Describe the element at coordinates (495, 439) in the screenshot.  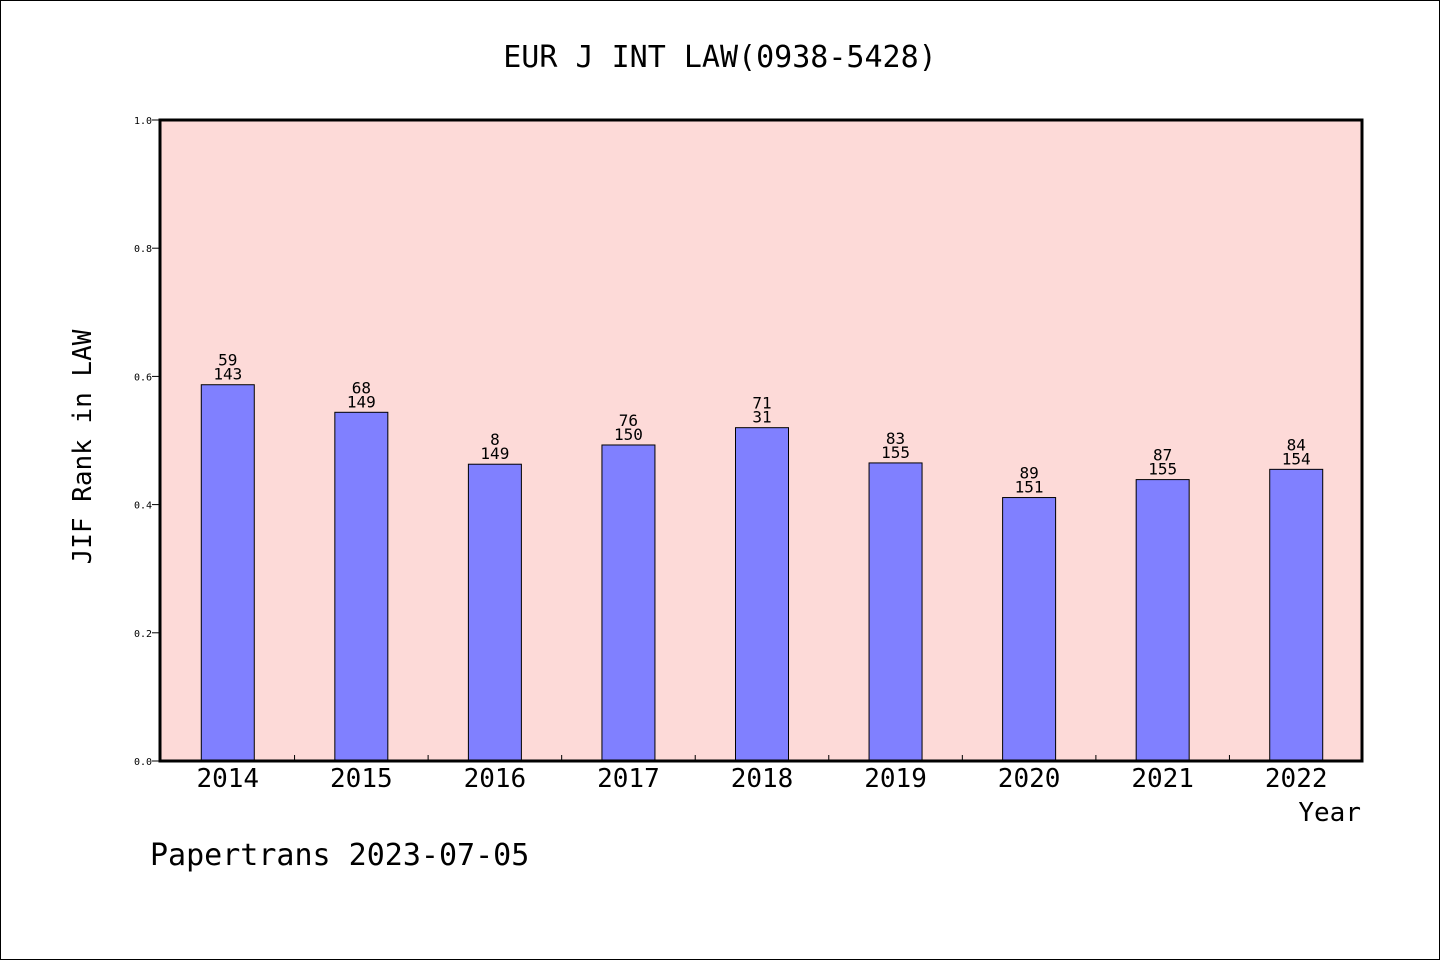
I see `data-label-top: 8` at that location.